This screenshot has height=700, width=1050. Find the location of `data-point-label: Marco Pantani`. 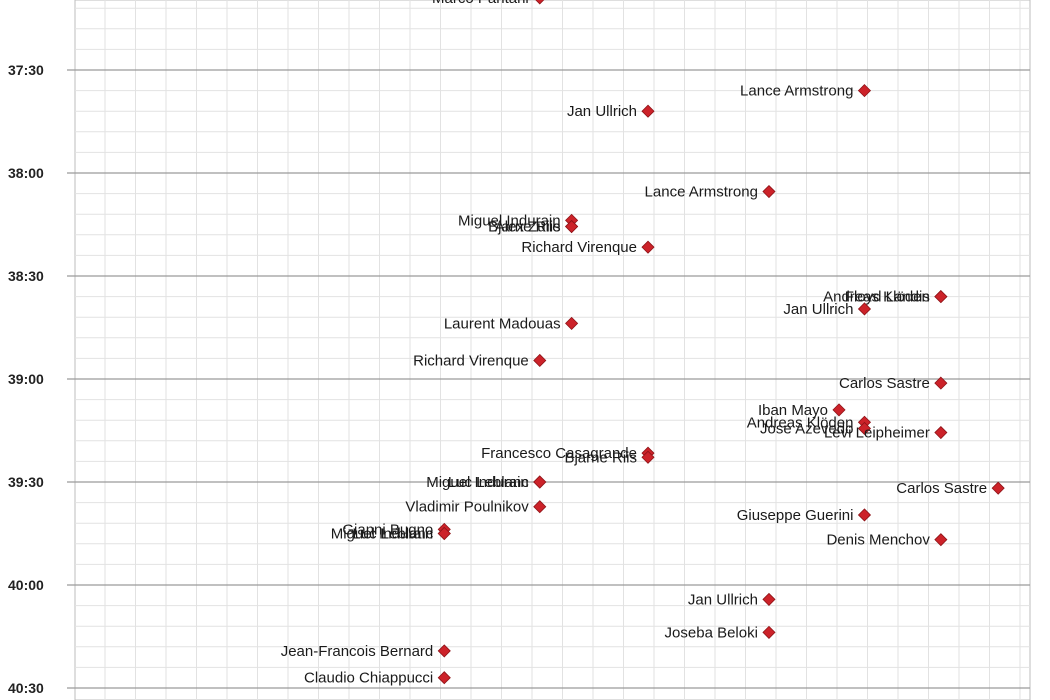

data-point-label: Marco Pantani is located at coordinates (480, 3).